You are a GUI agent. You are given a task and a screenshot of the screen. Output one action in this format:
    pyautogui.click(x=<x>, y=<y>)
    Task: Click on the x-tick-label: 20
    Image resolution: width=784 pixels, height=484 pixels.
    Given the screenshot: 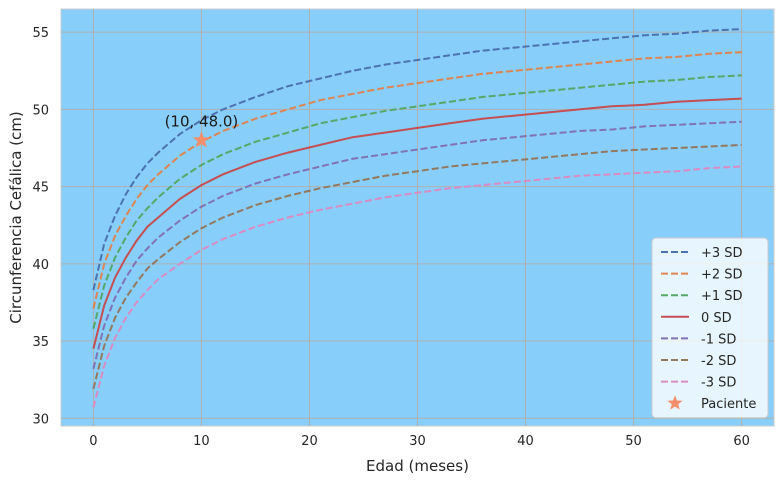 What is the action you would take?
    pyautogui.click(x=309, y=441)
    